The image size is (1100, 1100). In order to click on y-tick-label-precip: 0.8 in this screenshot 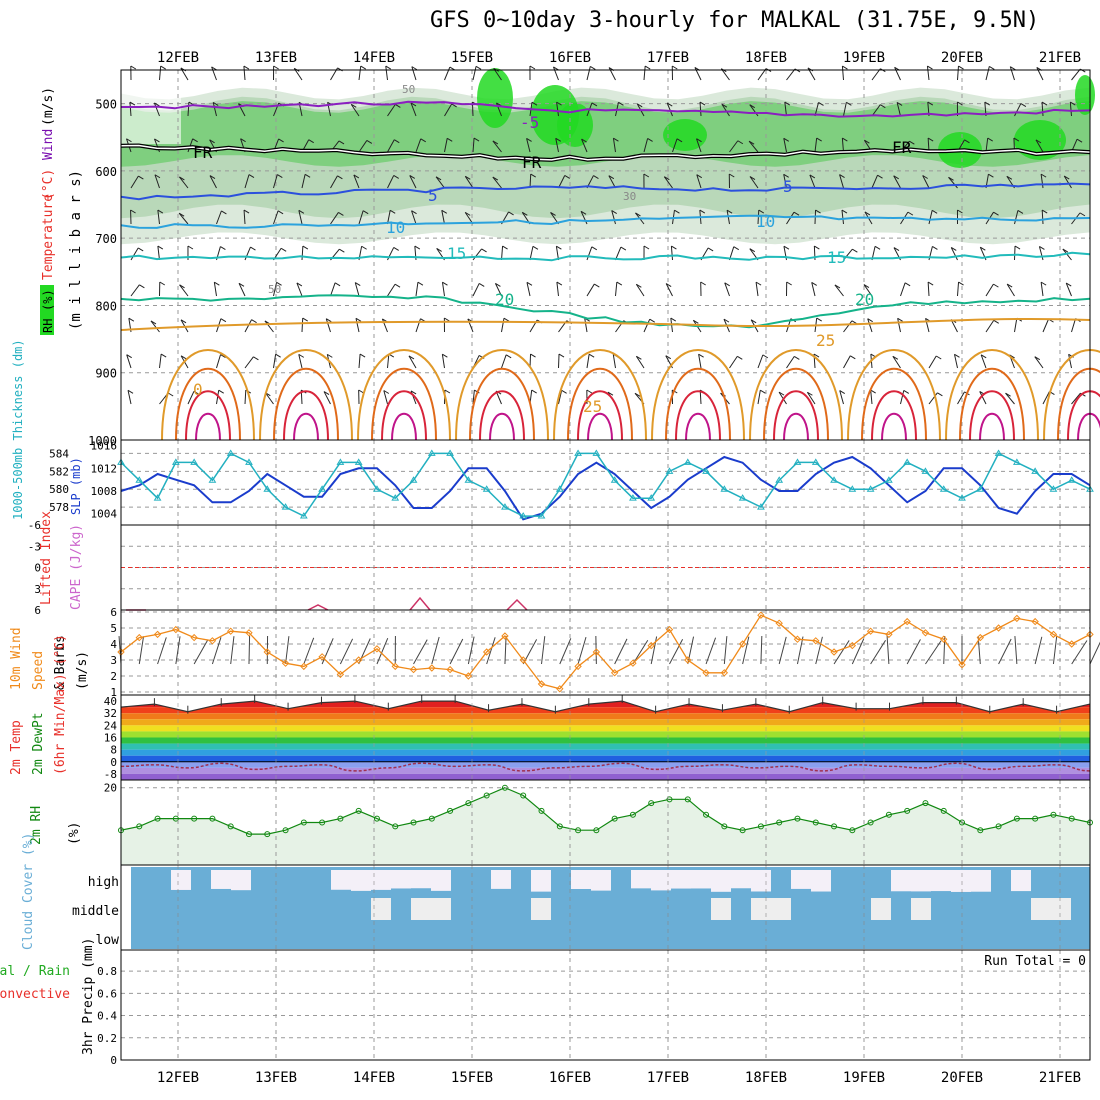, I will do `click(107, 971)`.